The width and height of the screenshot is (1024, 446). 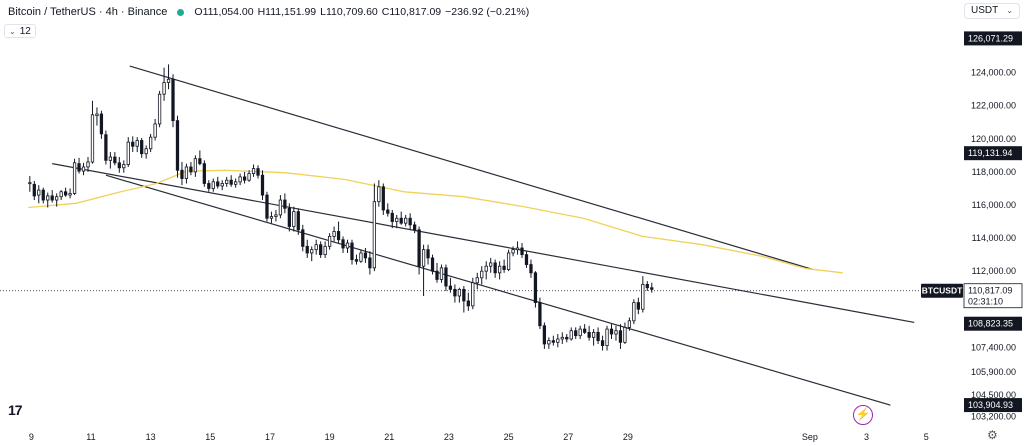 What do you see at coordinates (994, 271) in the screenshot?
I see `price-tick-label: 112,000.00` at bounding box center [994, 271].